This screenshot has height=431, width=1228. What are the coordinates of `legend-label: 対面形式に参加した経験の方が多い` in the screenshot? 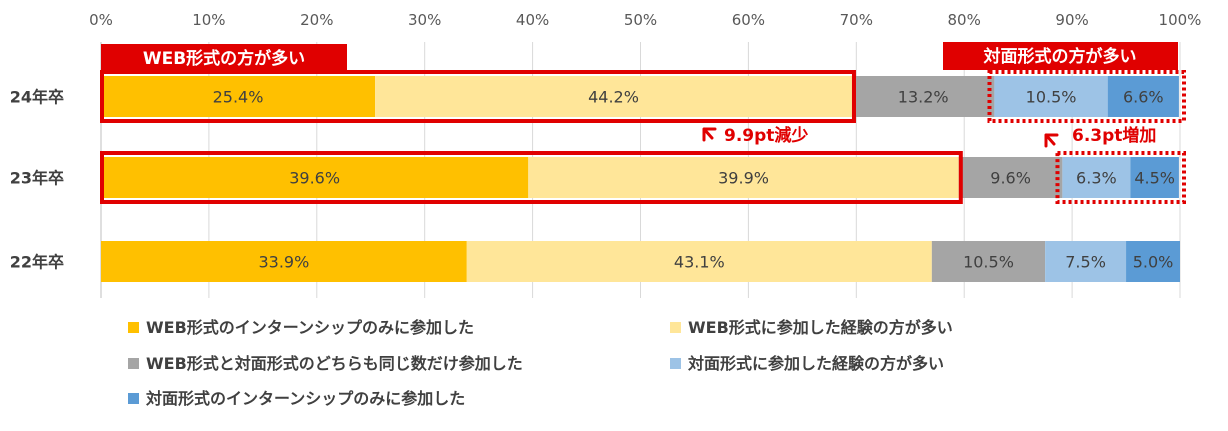 It's located at (815, 363).